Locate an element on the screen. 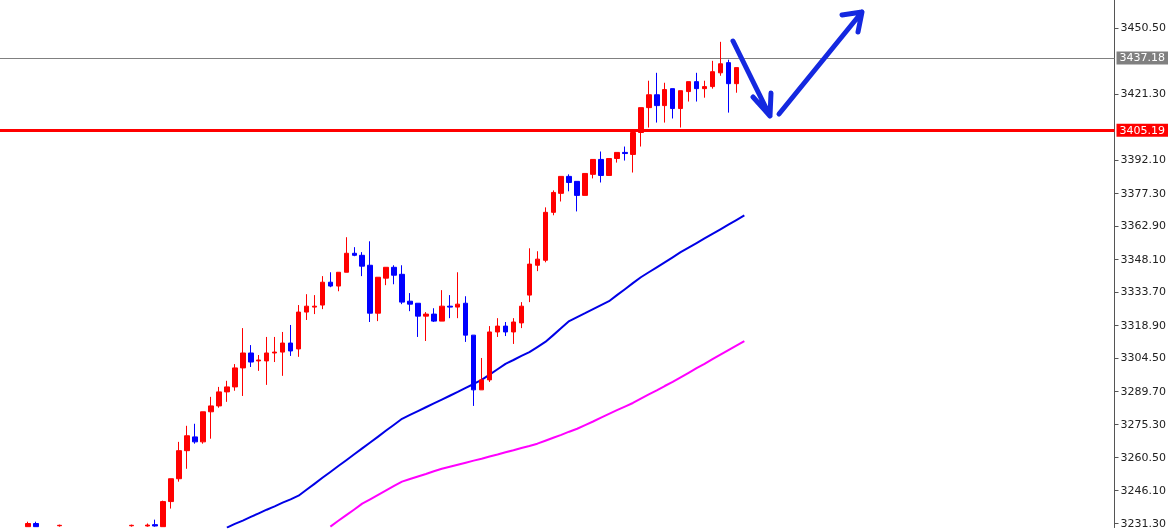  ref-line-label: 3437.18 is located at coordinates (1142, 58).